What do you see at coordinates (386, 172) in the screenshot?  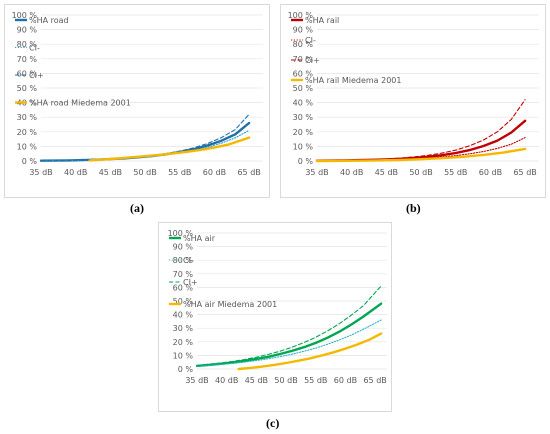 I see `xtick-b-2: 45 dB` at bounding box center [386, 172].